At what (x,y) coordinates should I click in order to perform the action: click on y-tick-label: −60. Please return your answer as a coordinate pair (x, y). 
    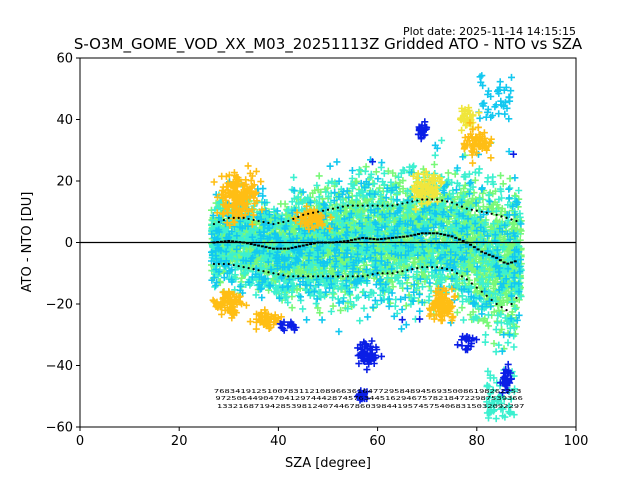
    Looking at the image, I should click on (59, 428).